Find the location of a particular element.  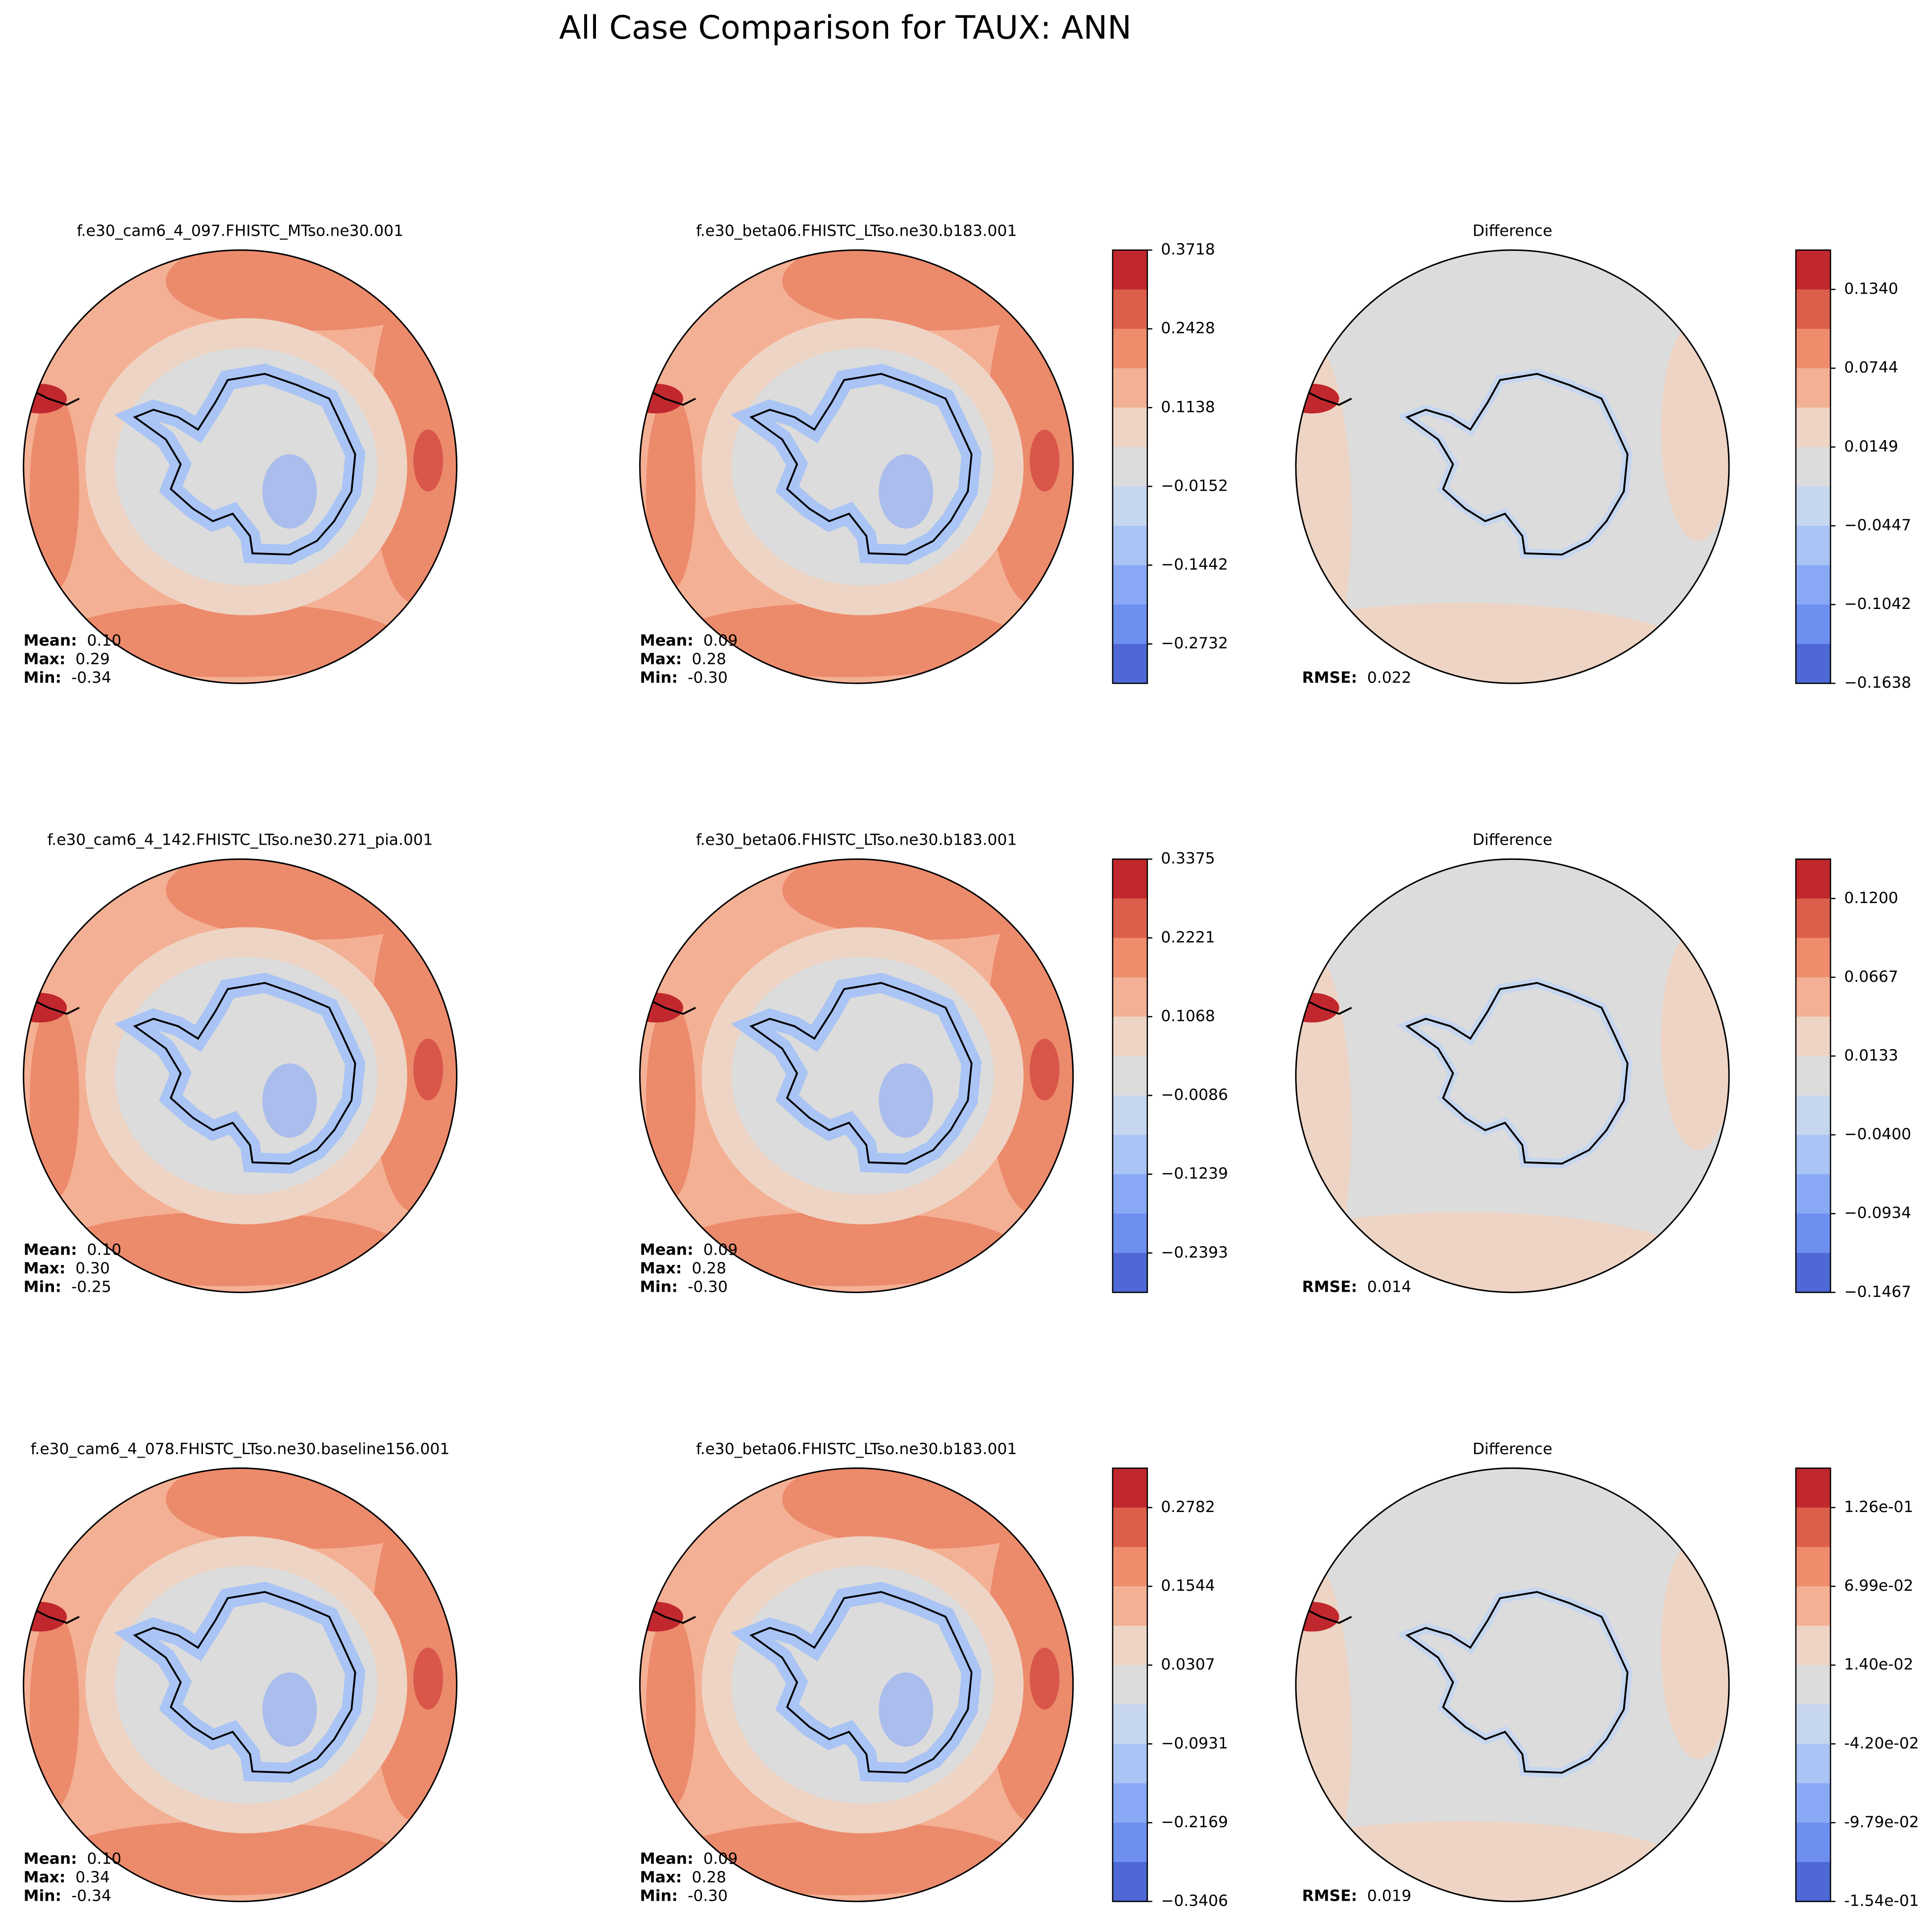

colorbar-label: 0.0307 is located at coordinates (1188, 1665).